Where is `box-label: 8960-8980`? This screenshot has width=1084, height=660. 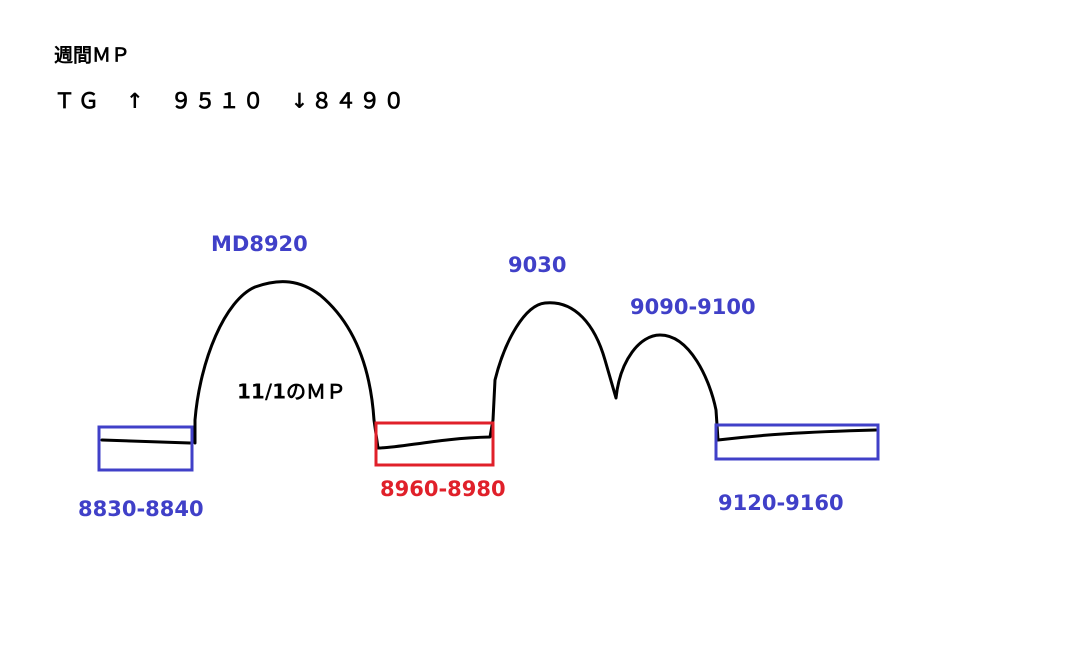
box-label: 8960-8980 is located at coordinates (443, 489).